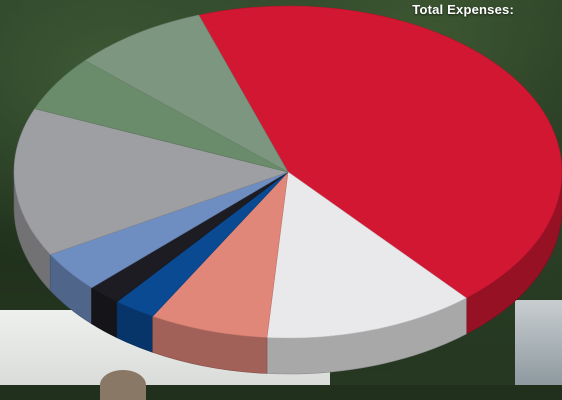 Image resolution: width=562 pixels, height=400 pixels. I want to click on building-photo-image, so click(538, 342).